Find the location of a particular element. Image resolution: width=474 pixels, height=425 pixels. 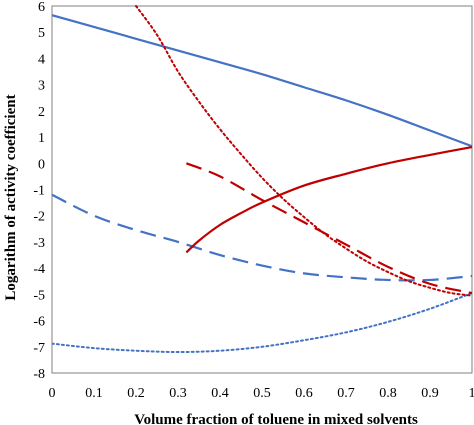

y-tick-label: 1 is located at coordinates (41, 138).